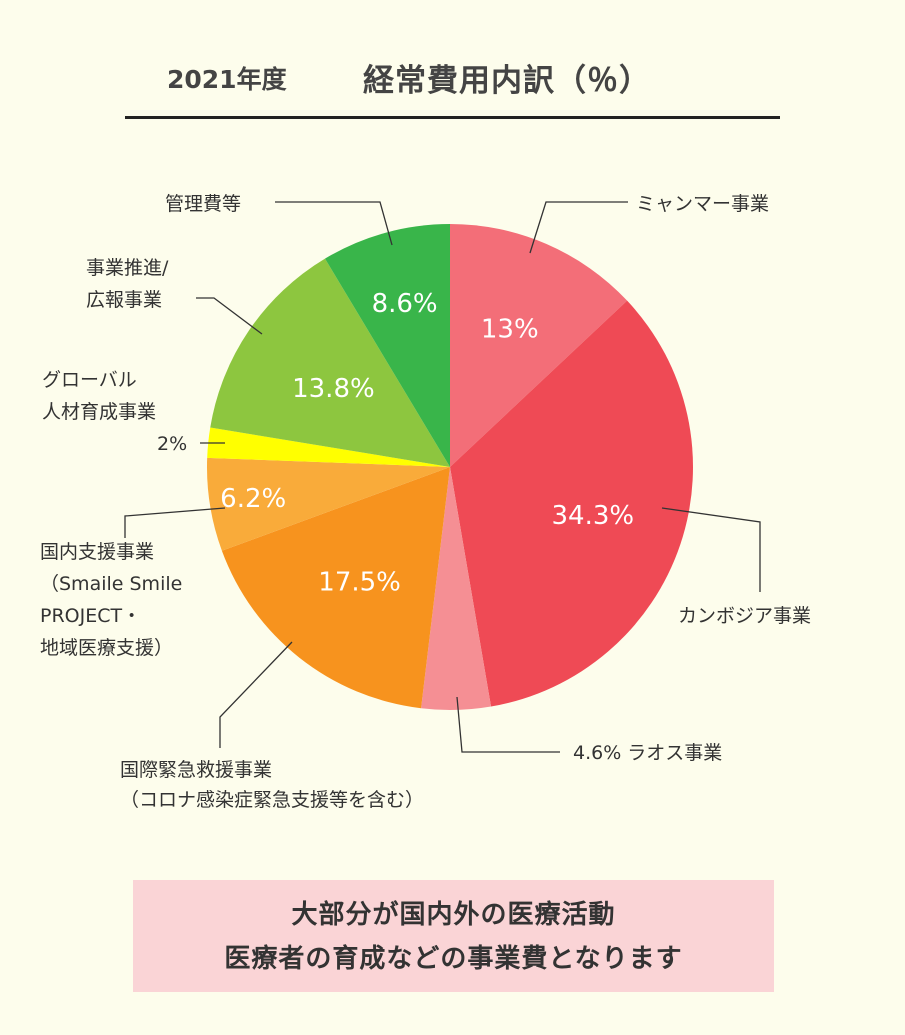 This screenshot has width=905, height=1035. I want to click on pie-value-labels: 13% 34.3% 17.5% 6.2% 13.8% 8.6%, so click(427, 443).